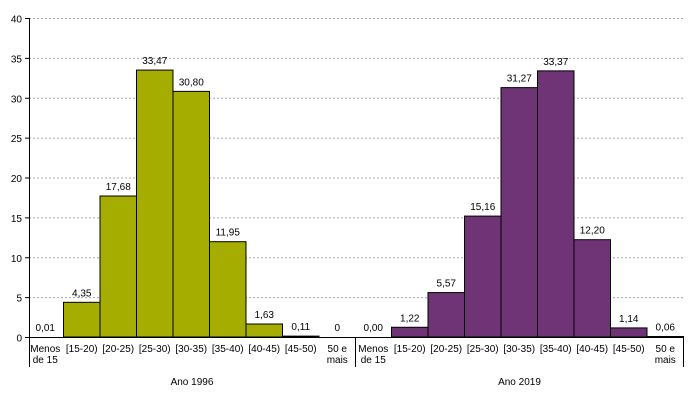 The height and width of the screenshot is (405, 698). What do you see at coordinates (629, 319) in the screenshot?
I see `data-label: 1,14` at bounding box center [629, 319].